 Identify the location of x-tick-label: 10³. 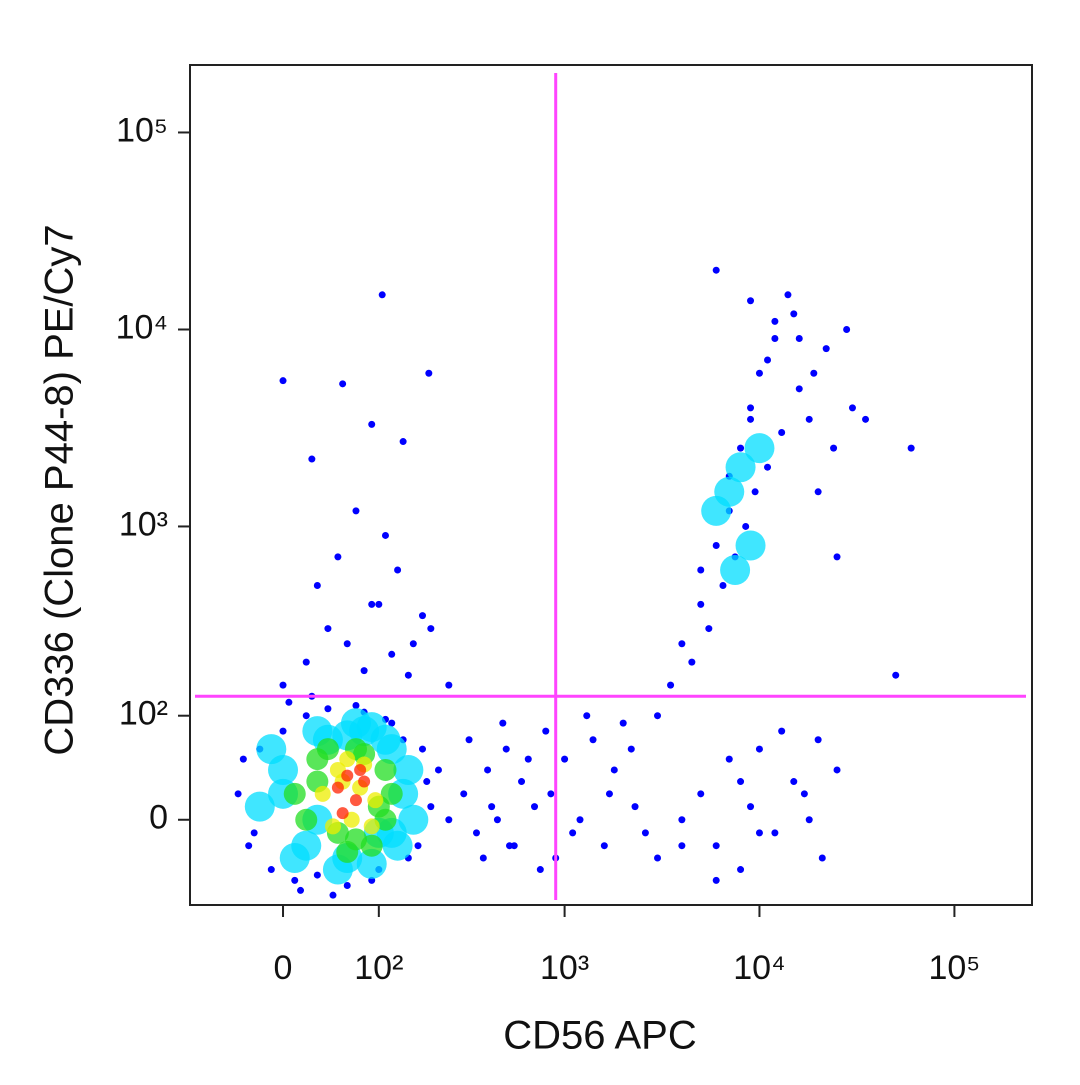
(564, 968).